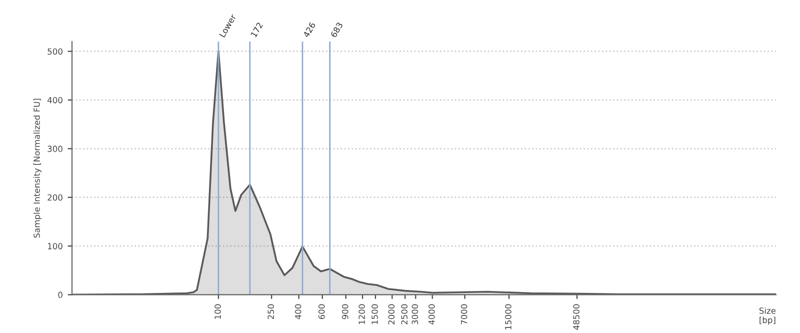 Image resolution: width=800 pixels, height=333 pixels. I want to click on x-tick-label: 1500, so click(375, 314).